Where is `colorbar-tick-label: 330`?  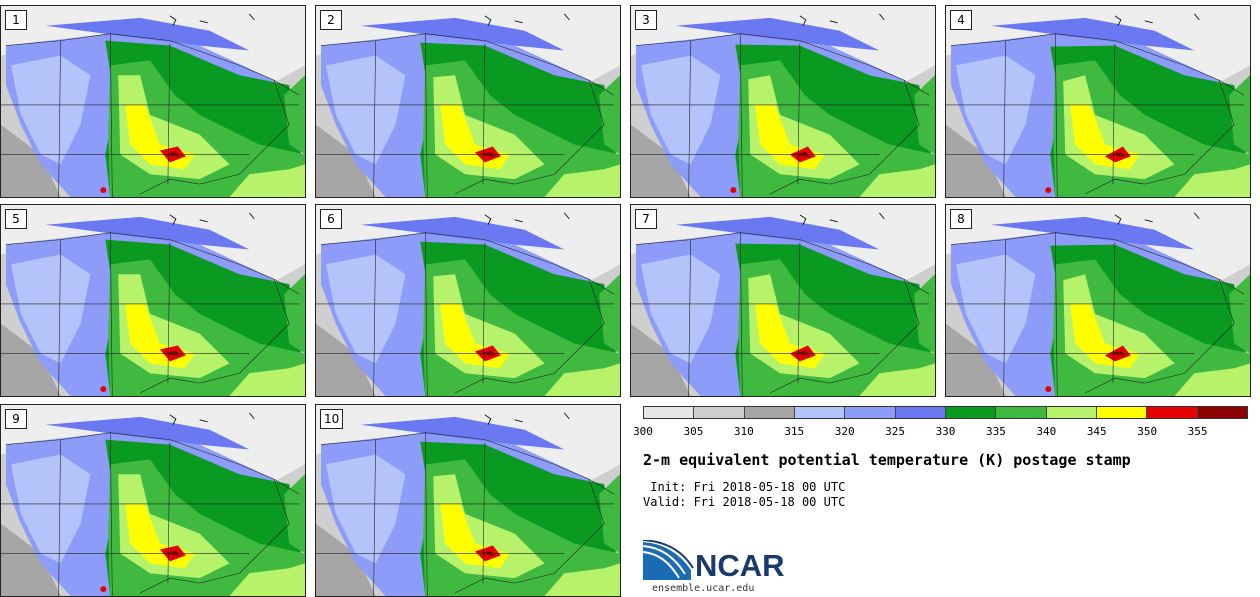 colorbar-tick-label: 330 is located at coordinates (945, 431).